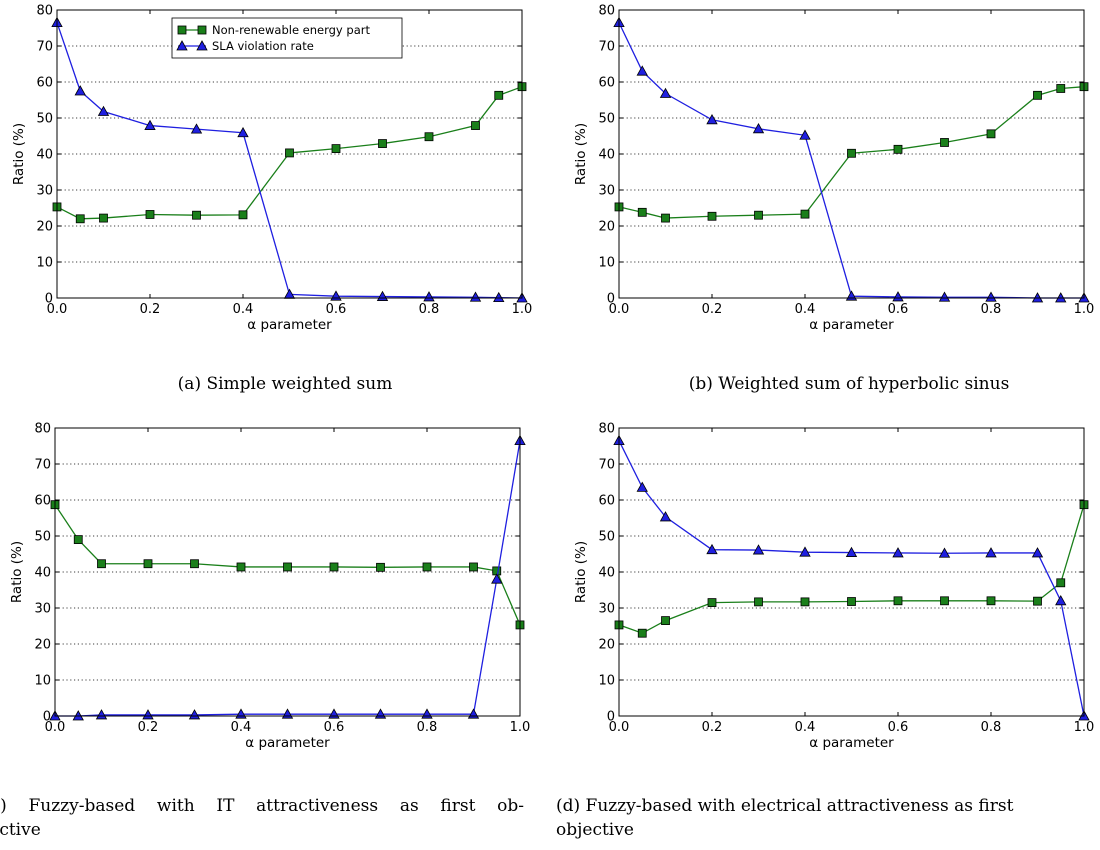  What do you see at coordinates (243, 309) in the screenshot?
I see `x-tick-label: 0.4` at bounding box center [243, 309].